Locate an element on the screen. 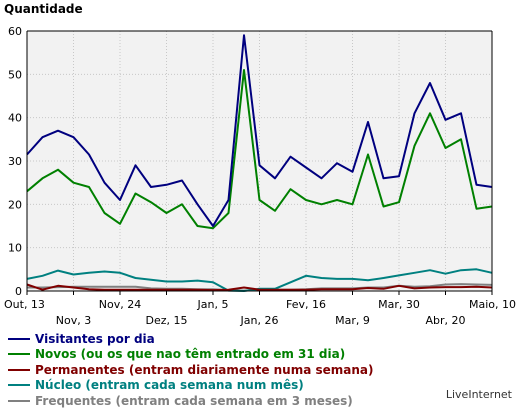  y-tick-label: 20 is located at coordinates (15, 204).